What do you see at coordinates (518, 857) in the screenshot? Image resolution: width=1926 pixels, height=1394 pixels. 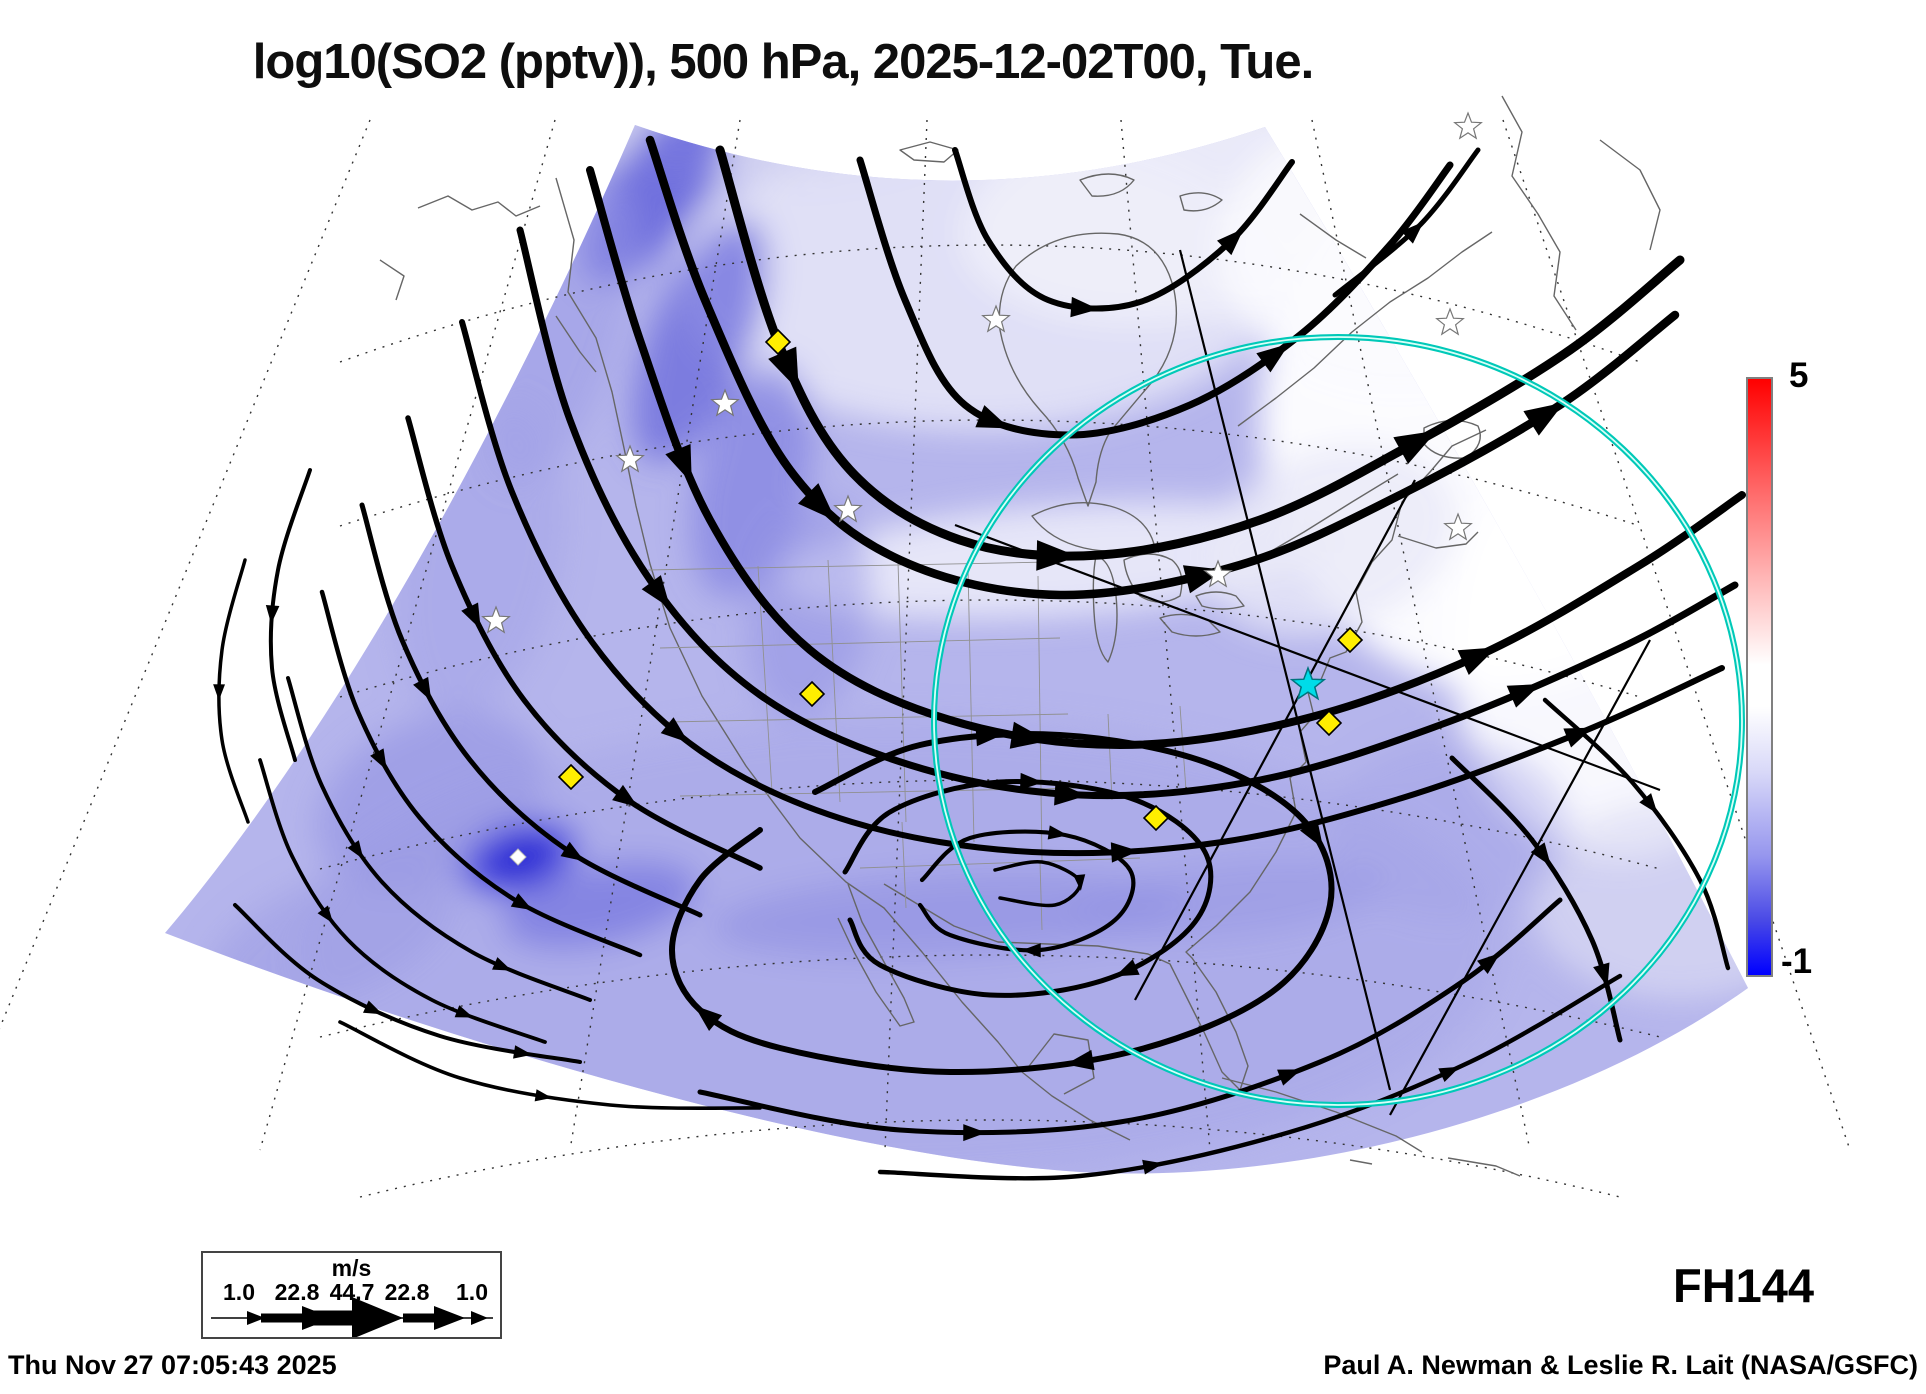 I see `white-diamond-marker` at bounding box center [518, 857].